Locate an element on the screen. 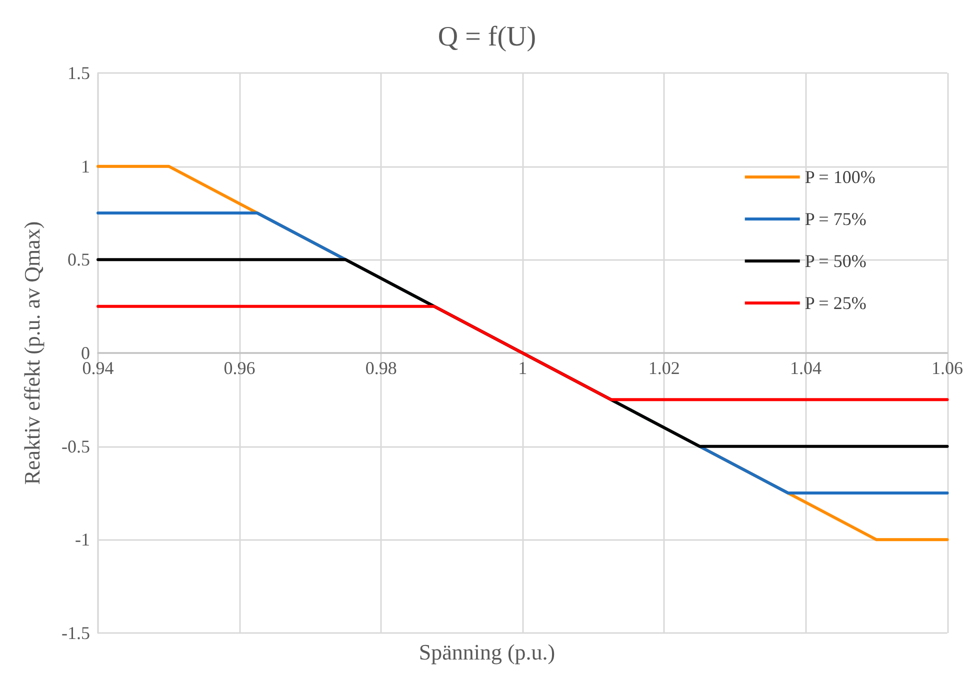 Image resolution: width=974 pixels, height=673 pixels. y-axis-title: Reaktiv effekt (p.u. av Qmax) is located at coordinates (32, 353).